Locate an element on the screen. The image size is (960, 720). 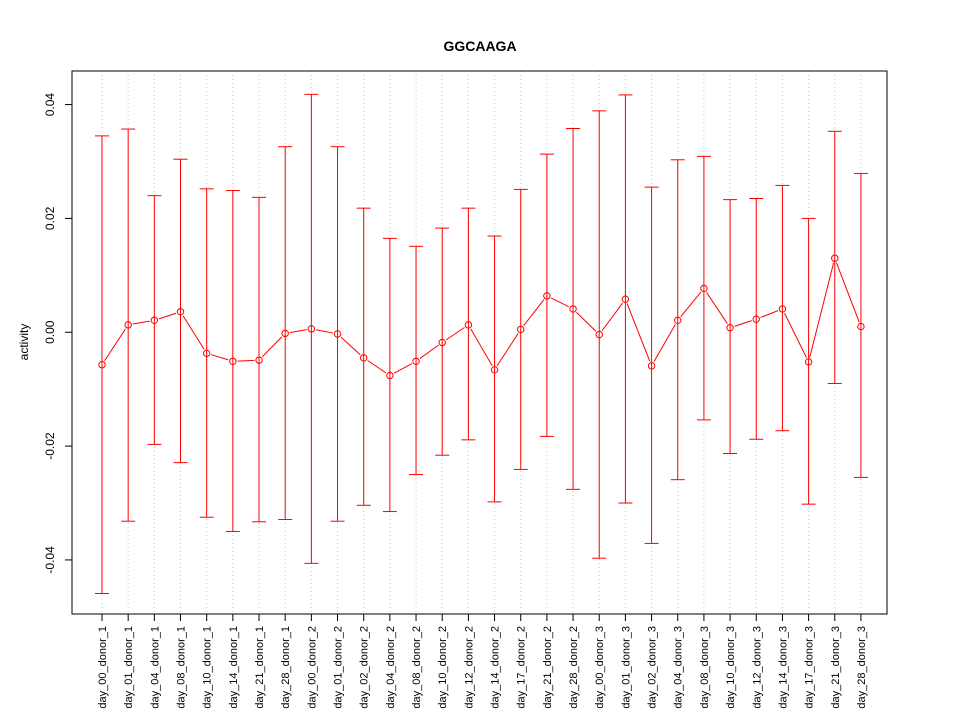
x-tick-label: day_10_donor_3 is located at coordinates (731, 667).